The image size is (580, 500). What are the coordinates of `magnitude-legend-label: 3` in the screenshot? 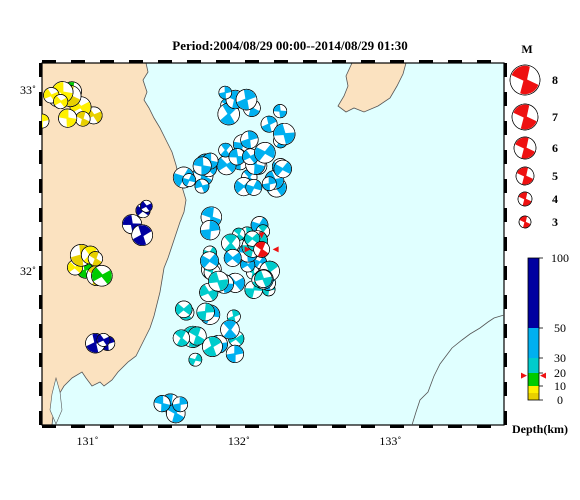 It's located at (555, 222).